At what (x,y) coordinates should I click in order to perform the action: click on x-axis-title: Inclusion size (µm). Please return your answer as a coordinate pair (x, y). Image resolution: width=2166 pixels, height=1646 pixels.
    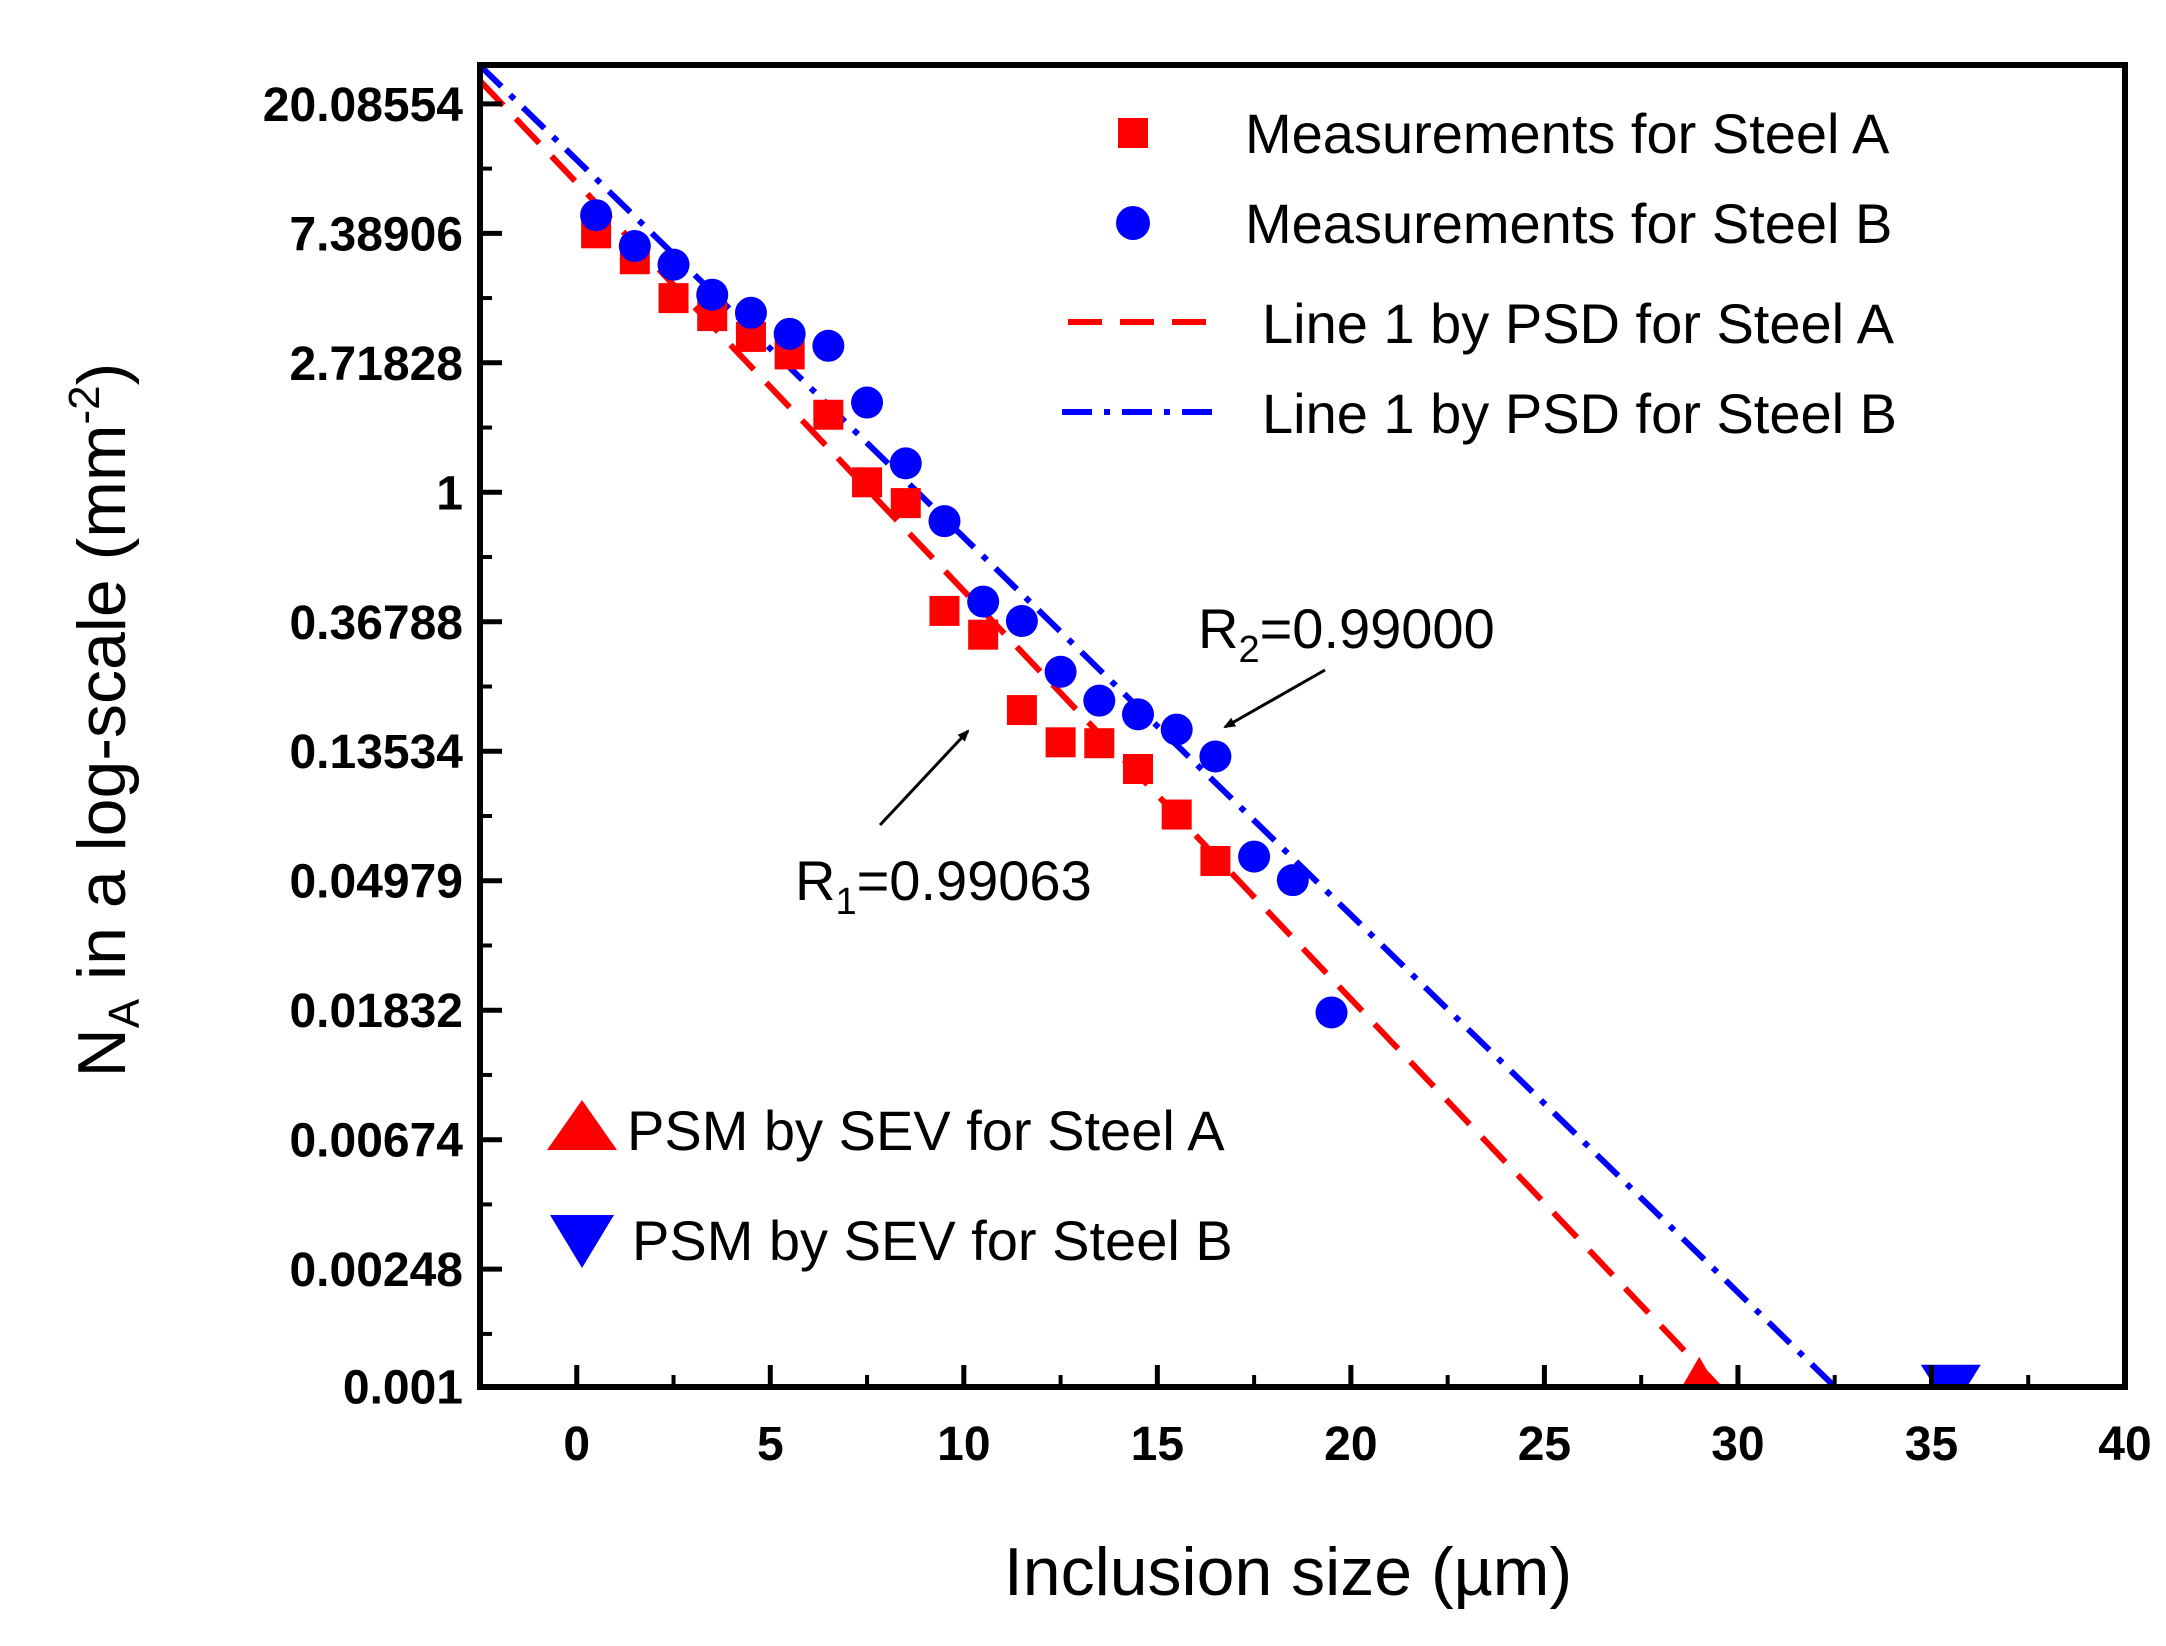
    Looking at the image, I should click on (1288, 1572).